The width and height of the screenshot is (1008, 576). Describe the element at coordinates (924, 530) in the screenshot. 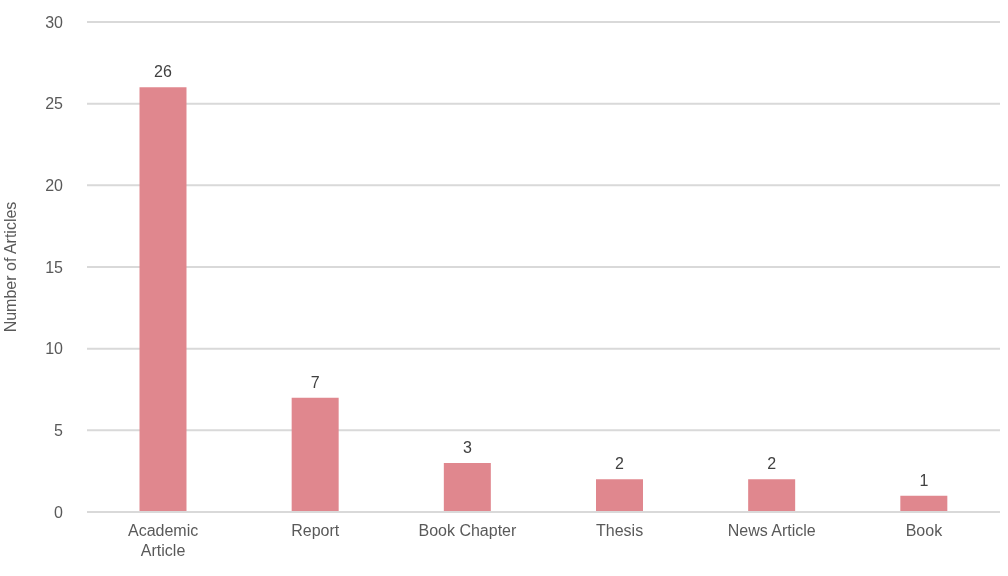

I see `x-tick-label: Book` at that location.